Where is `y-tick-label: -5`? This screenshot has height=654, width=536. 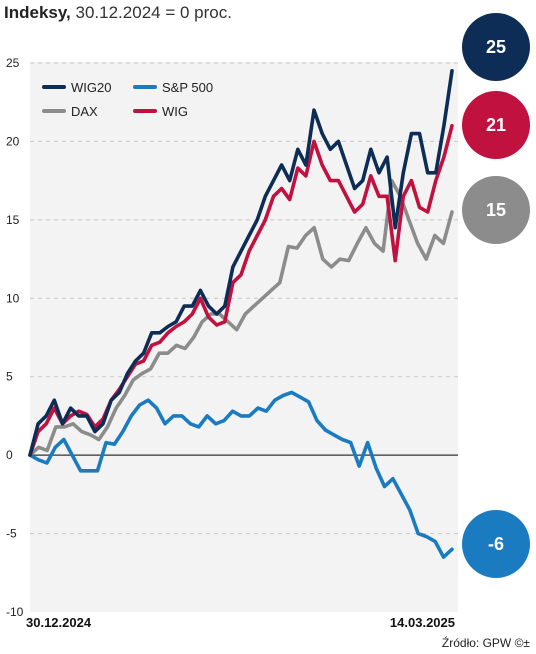
y-tick-label: -5 is located at coordinates (11, 534).